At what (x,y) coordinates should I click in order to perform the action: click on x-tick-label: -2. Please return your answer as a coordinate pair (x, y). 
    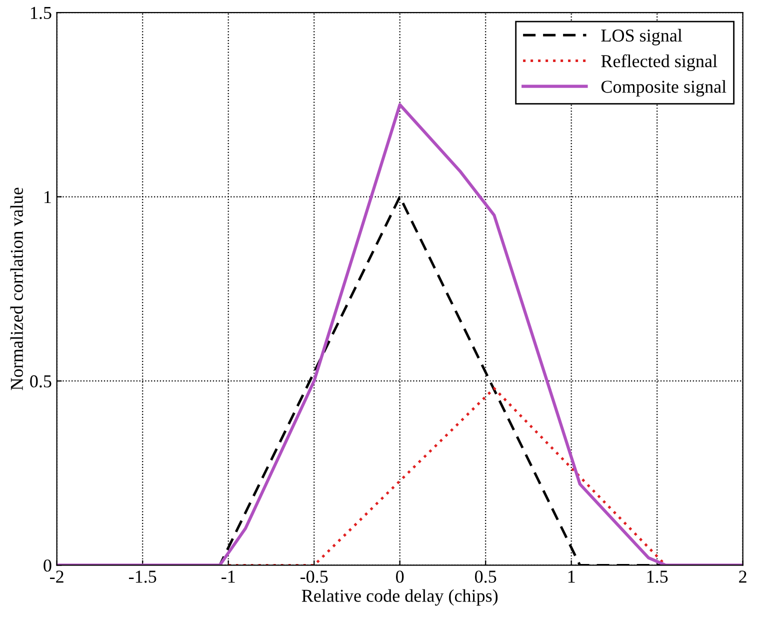
    Looking at the image, I should click on (57, 576).